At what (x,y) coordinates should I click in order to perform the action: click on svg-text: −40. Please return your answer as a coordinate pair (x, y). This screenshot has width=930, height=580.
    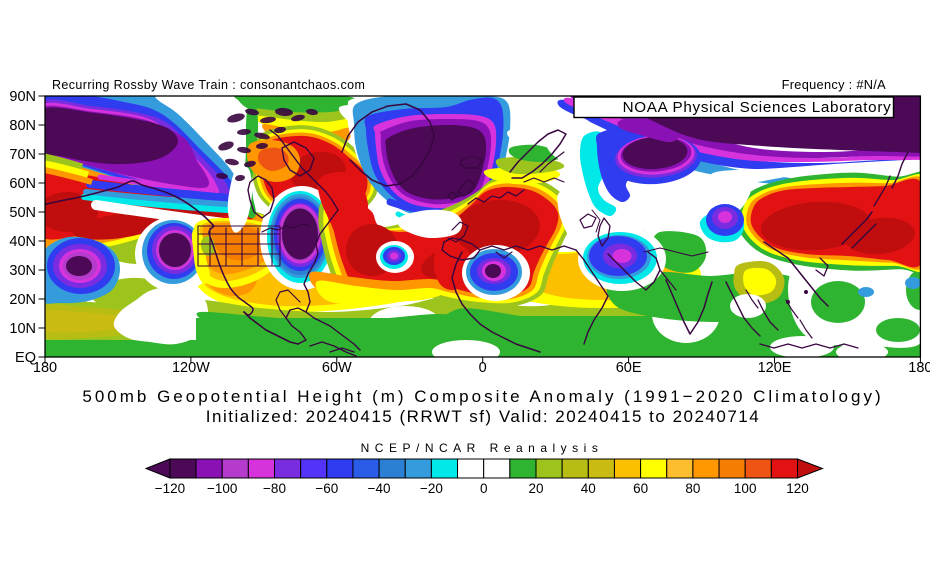
    Looking at the image, I should click on (379, 488).